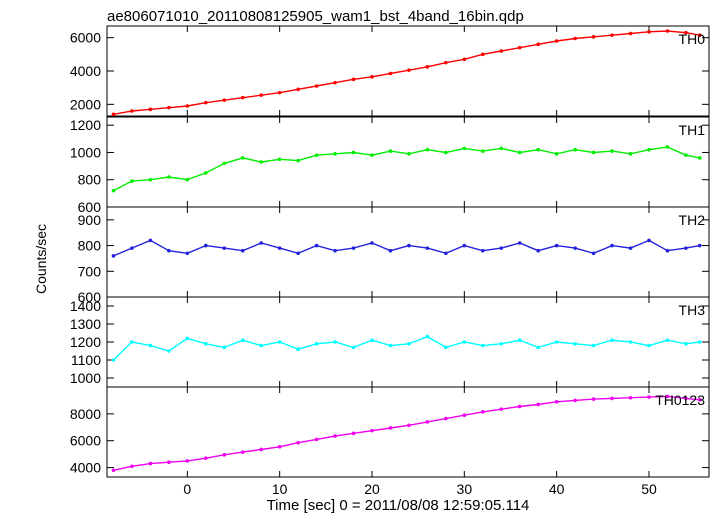 Image resolution: width=717 pixels, height=516 pixels. I want to click on y-tick-label: 800, so click(90, 180).